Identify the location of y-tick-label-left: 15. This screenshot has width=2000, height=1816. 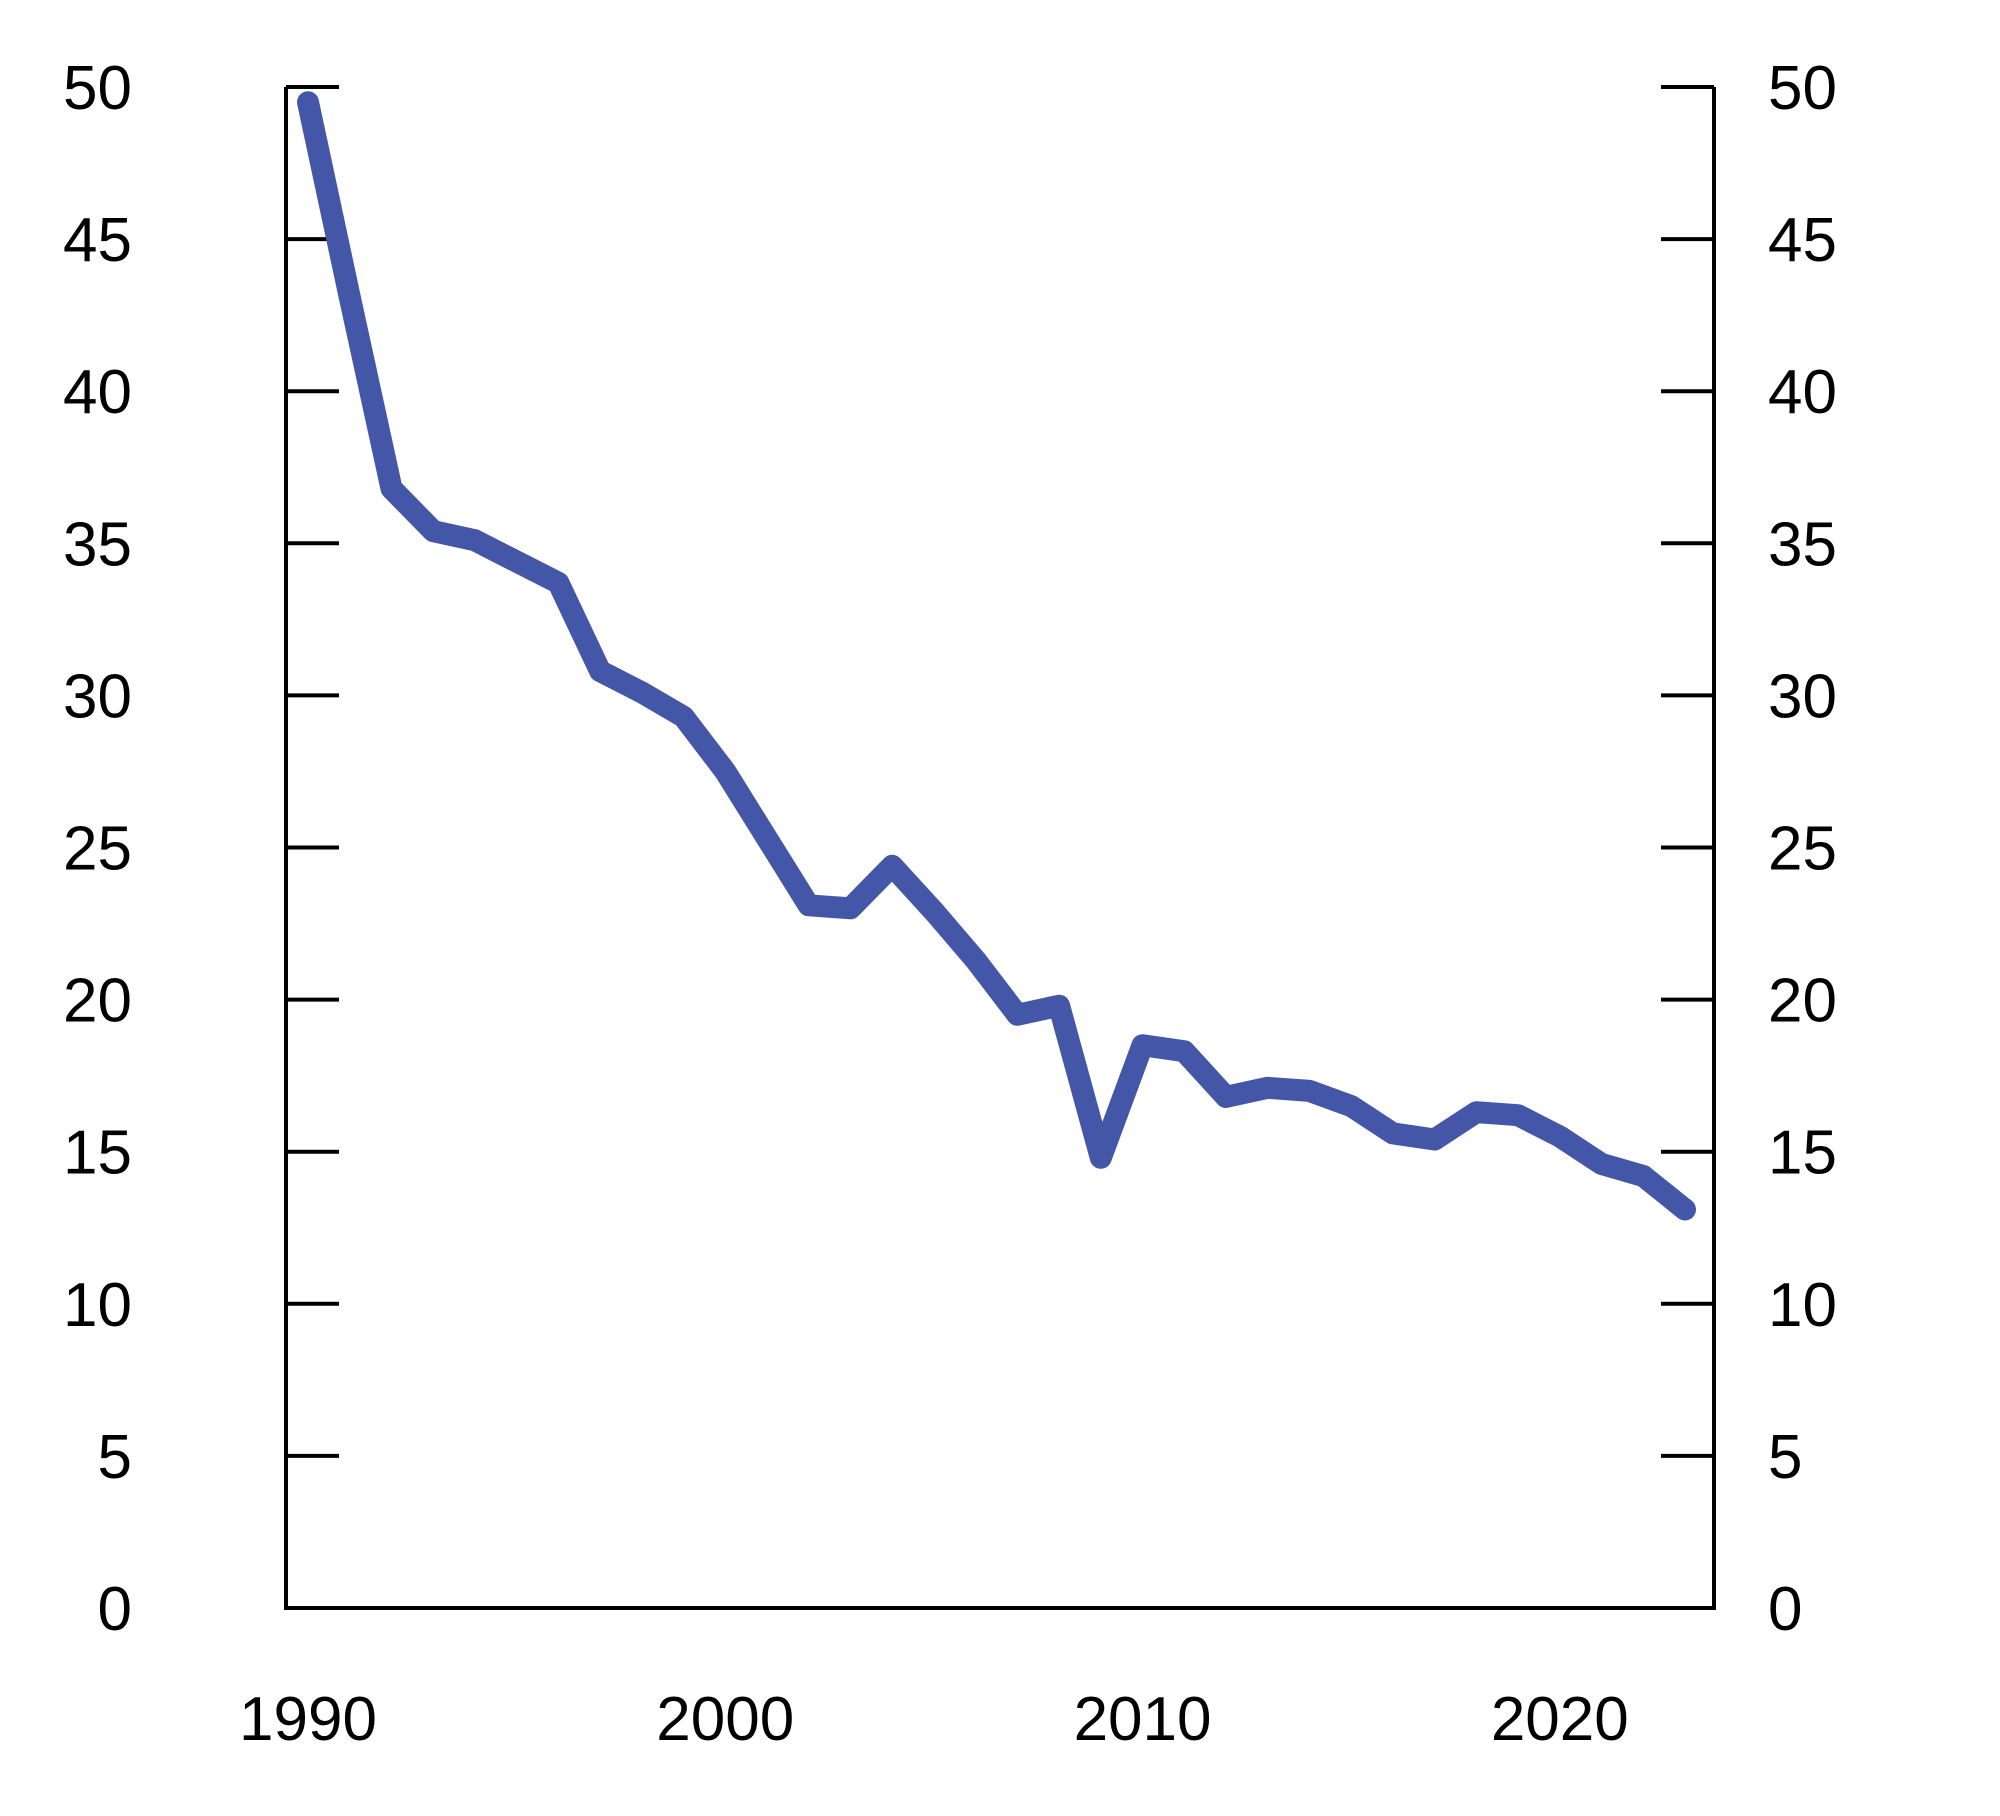
(97, 1153).